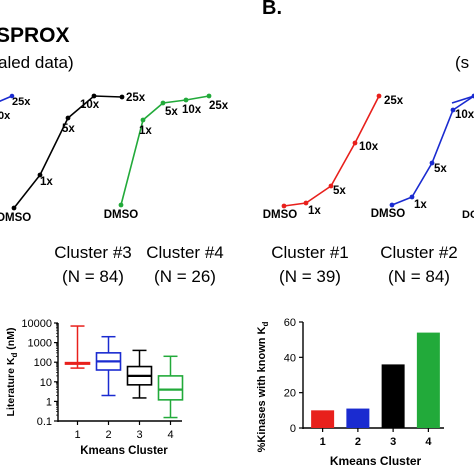 The image size is (474, 474). Describe the element at coordinates (185, 276) in the screenshot. I see `cluster4-n: (N = 26)` at that location.